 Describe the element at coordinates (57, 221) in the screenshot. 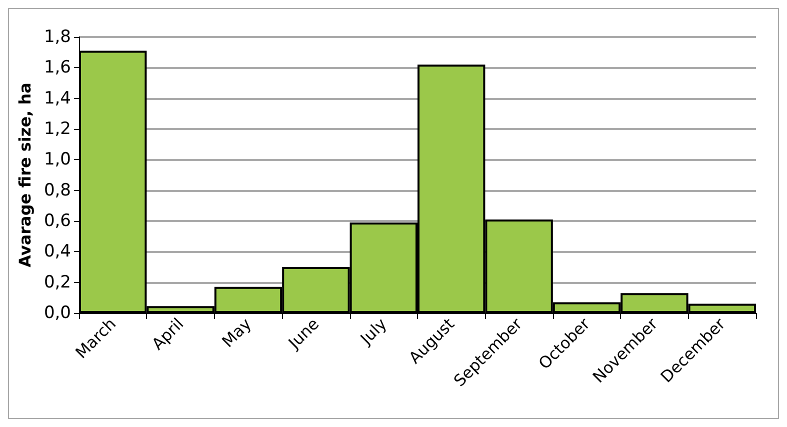

I see `y-tick-label: 0,6` at that location.